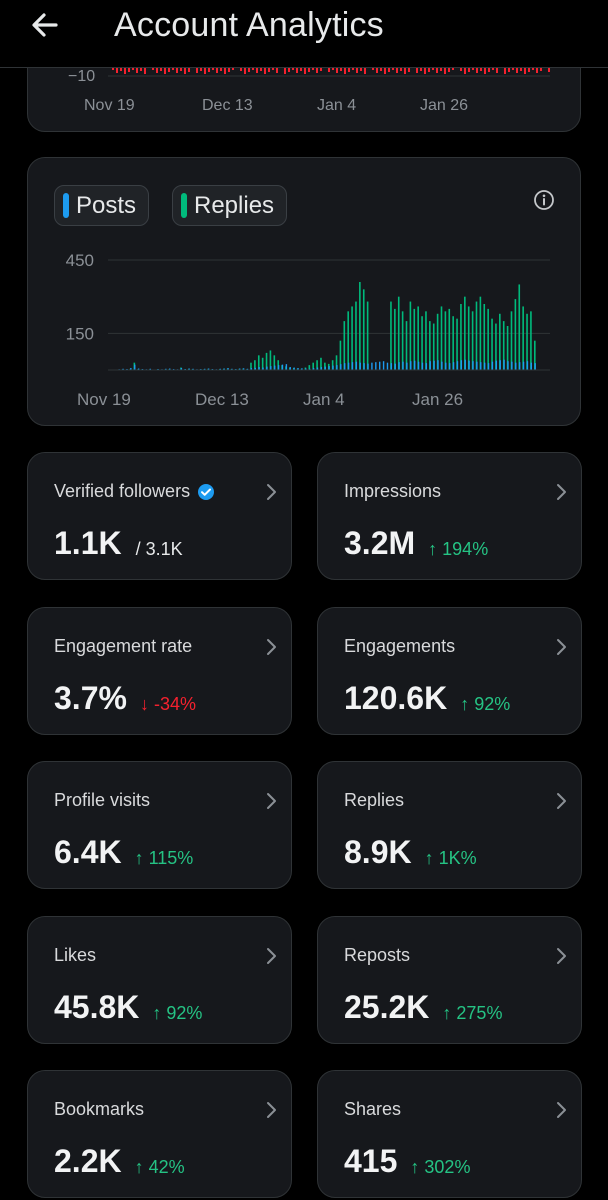 Image resolution: width=608 pixels, height=1200 pixels. What do you see at coordinates (159, 979) in the screenshot?
I see `stat-card-likes: Likes 45.8K ↑ 92%` at bounding box center [159, 979].